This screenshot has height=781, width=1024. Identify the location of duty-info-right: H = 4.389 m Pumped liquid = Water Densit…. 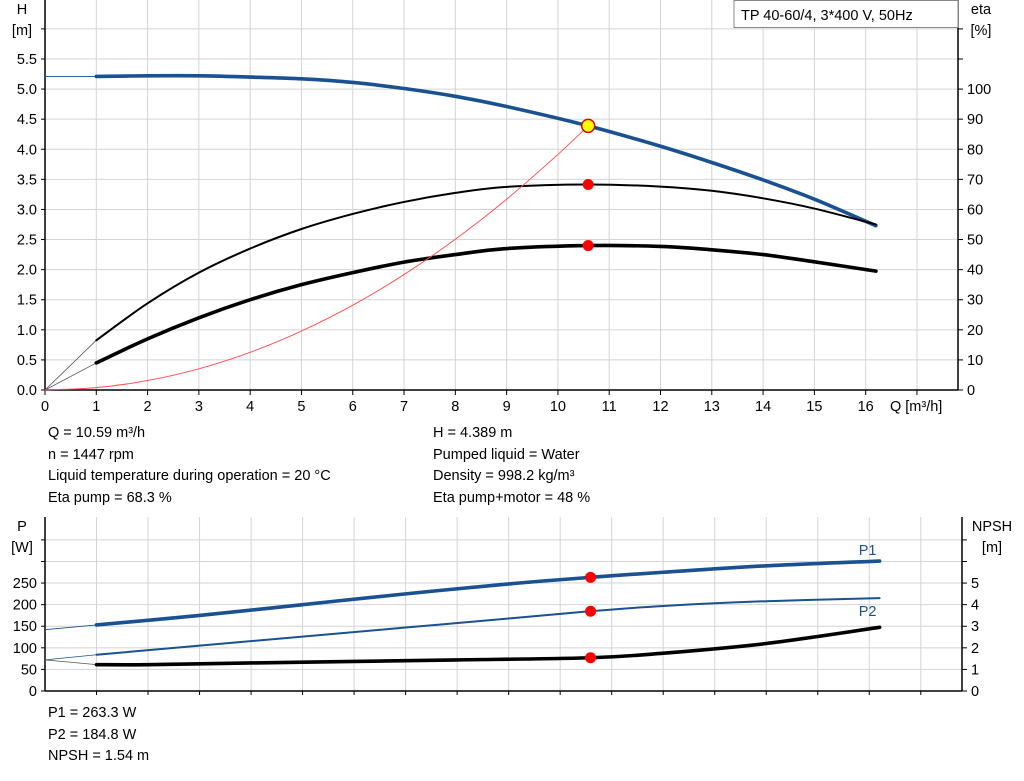
(511, 466).